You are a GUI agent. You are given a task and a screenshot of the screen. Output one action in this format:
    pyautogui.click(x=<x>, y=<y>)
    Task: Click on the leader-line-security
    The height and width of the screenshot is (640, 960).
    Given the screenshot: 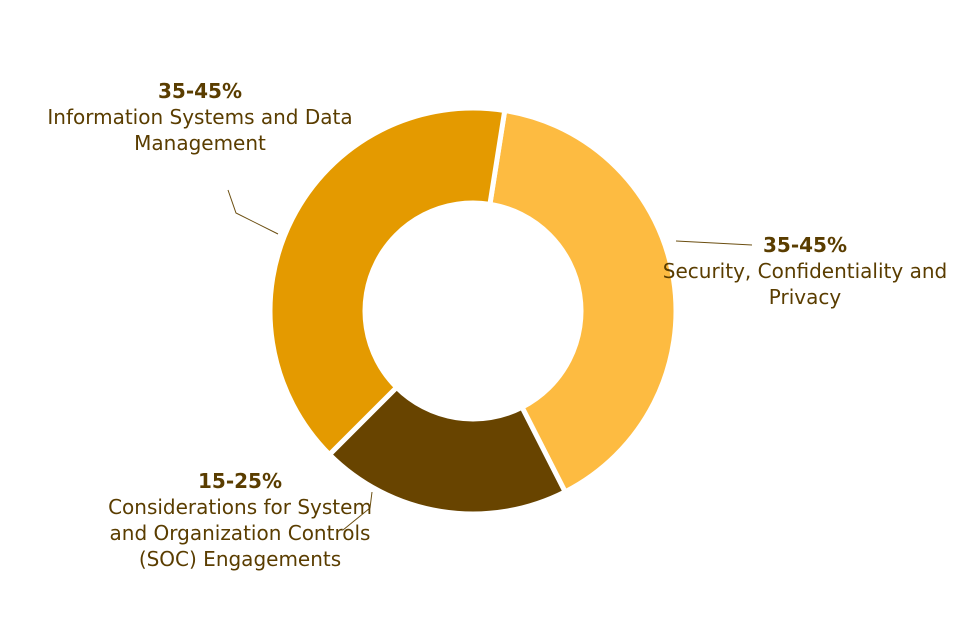 What is the action you would take?
    pyautogui.click(x=714, y=243)
    